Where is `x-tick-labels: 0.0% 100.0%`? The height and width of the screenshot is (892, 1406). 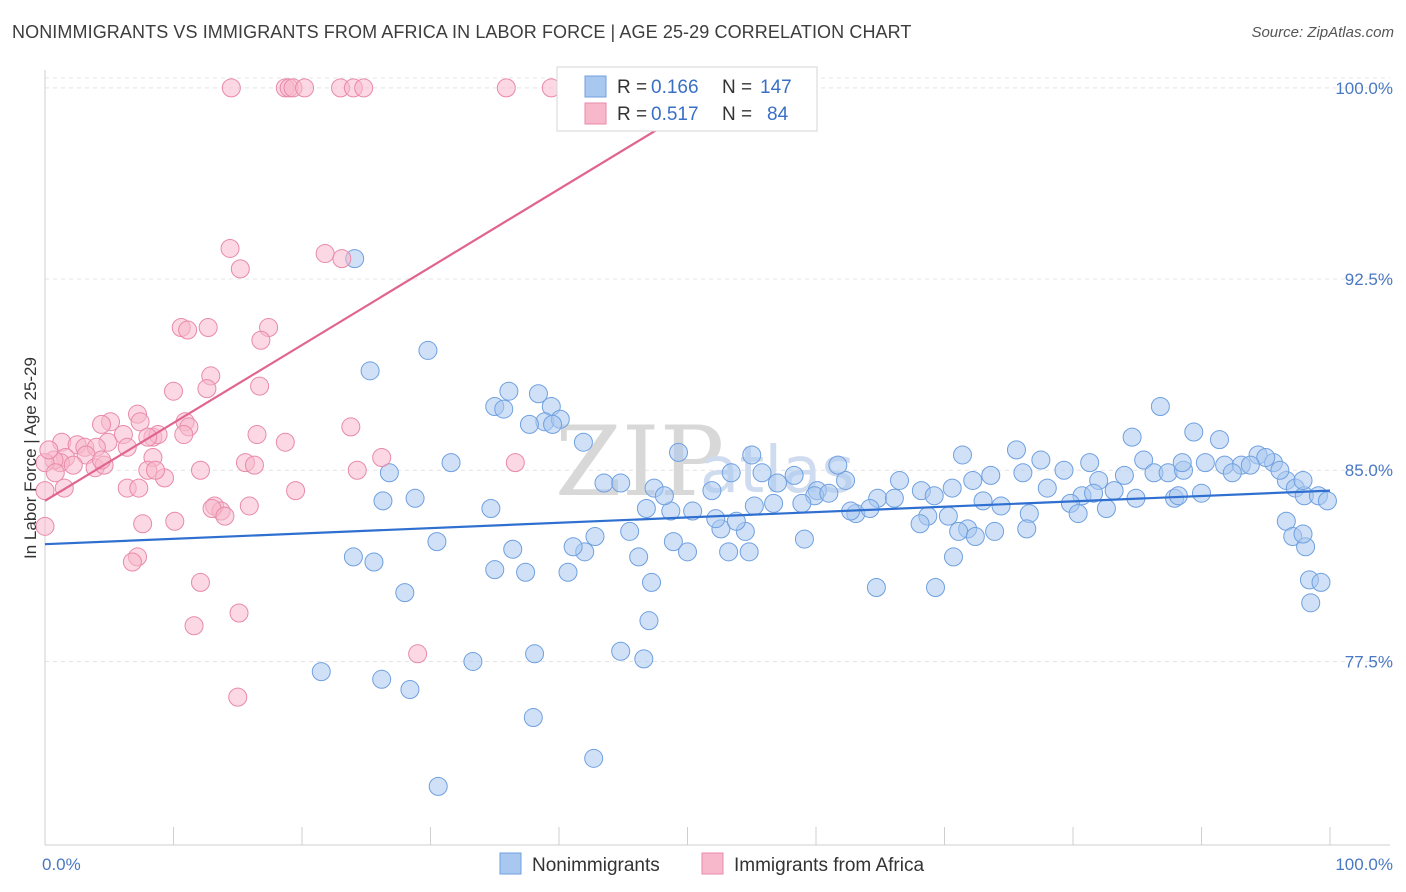 x-tick-labels: 0.0% 100.0% is located at coordinates (717, 864).